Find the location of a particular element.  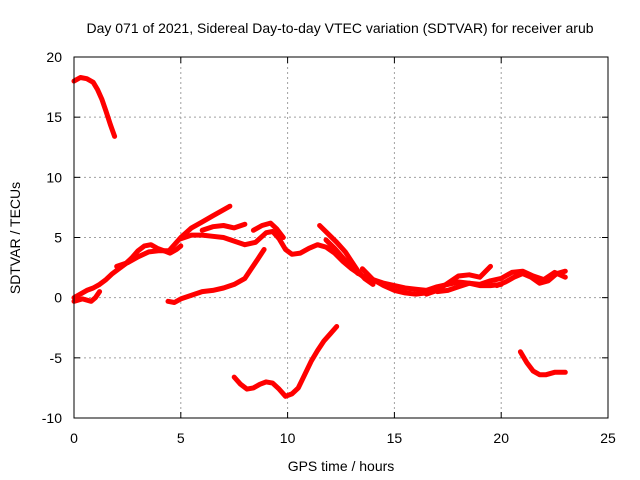

y-tick-label: 0 is located at coordinates (58, 298).